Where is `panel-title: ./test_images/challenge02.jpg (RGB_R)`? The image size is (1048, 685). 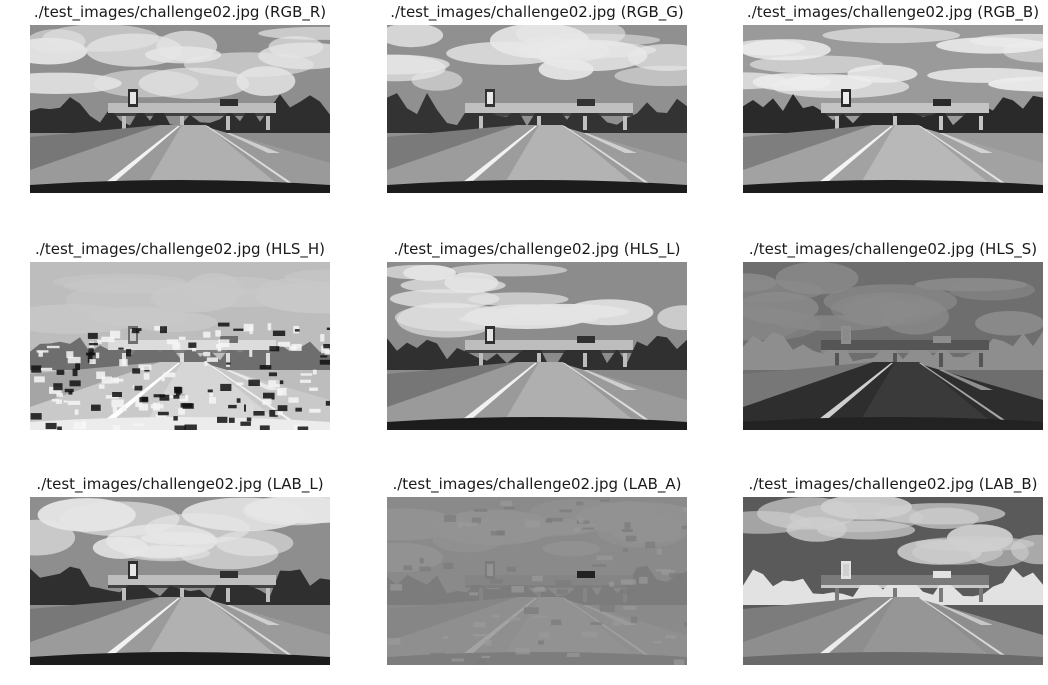 panel-title: ./test_images/challenge02.jpg (RGB_R) is located at coordinates (180, 12).